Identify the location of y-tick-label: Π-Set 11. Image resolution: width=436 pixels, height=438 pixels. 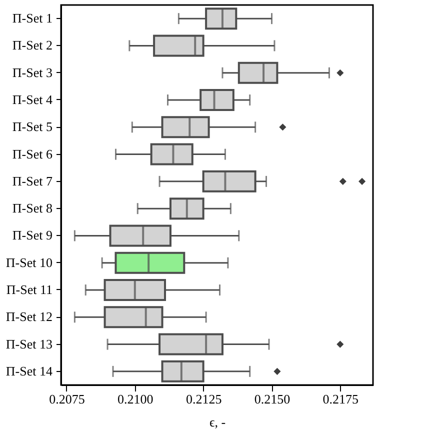
(29, 289).